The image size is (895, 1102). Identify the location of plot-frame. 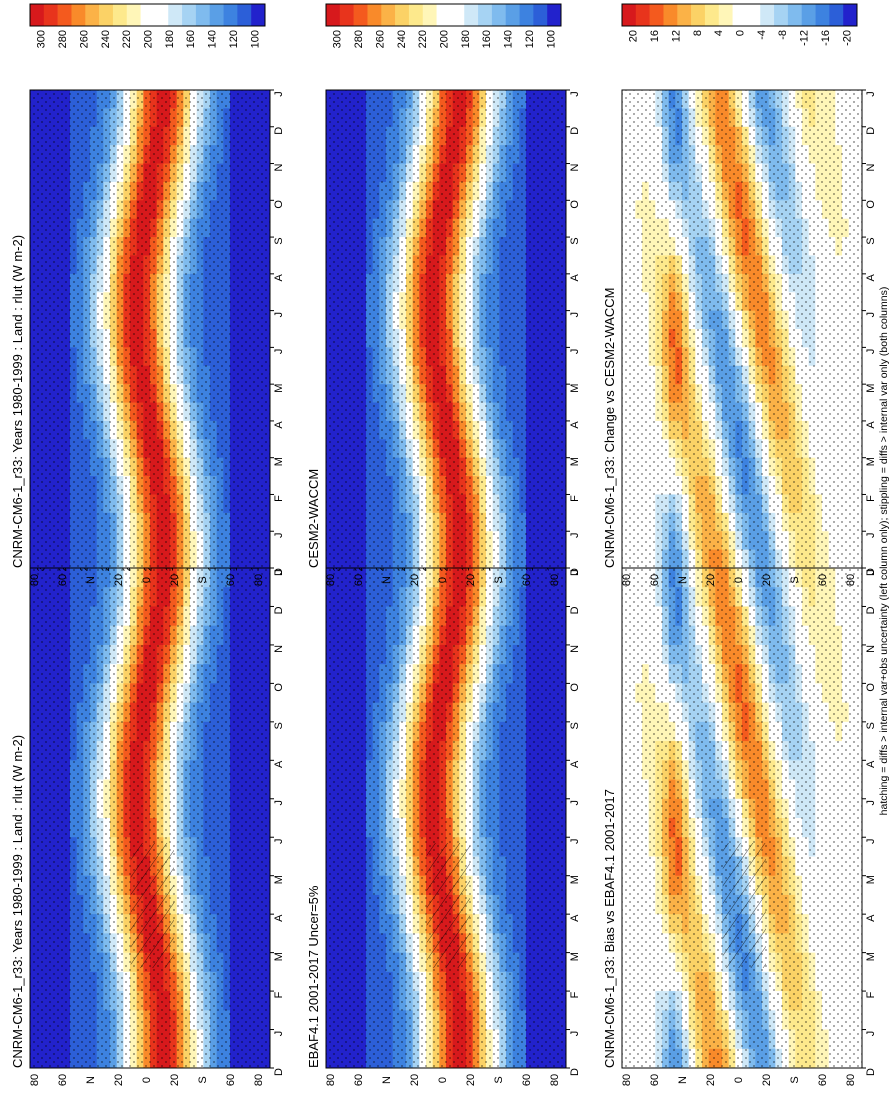
(446, 329).